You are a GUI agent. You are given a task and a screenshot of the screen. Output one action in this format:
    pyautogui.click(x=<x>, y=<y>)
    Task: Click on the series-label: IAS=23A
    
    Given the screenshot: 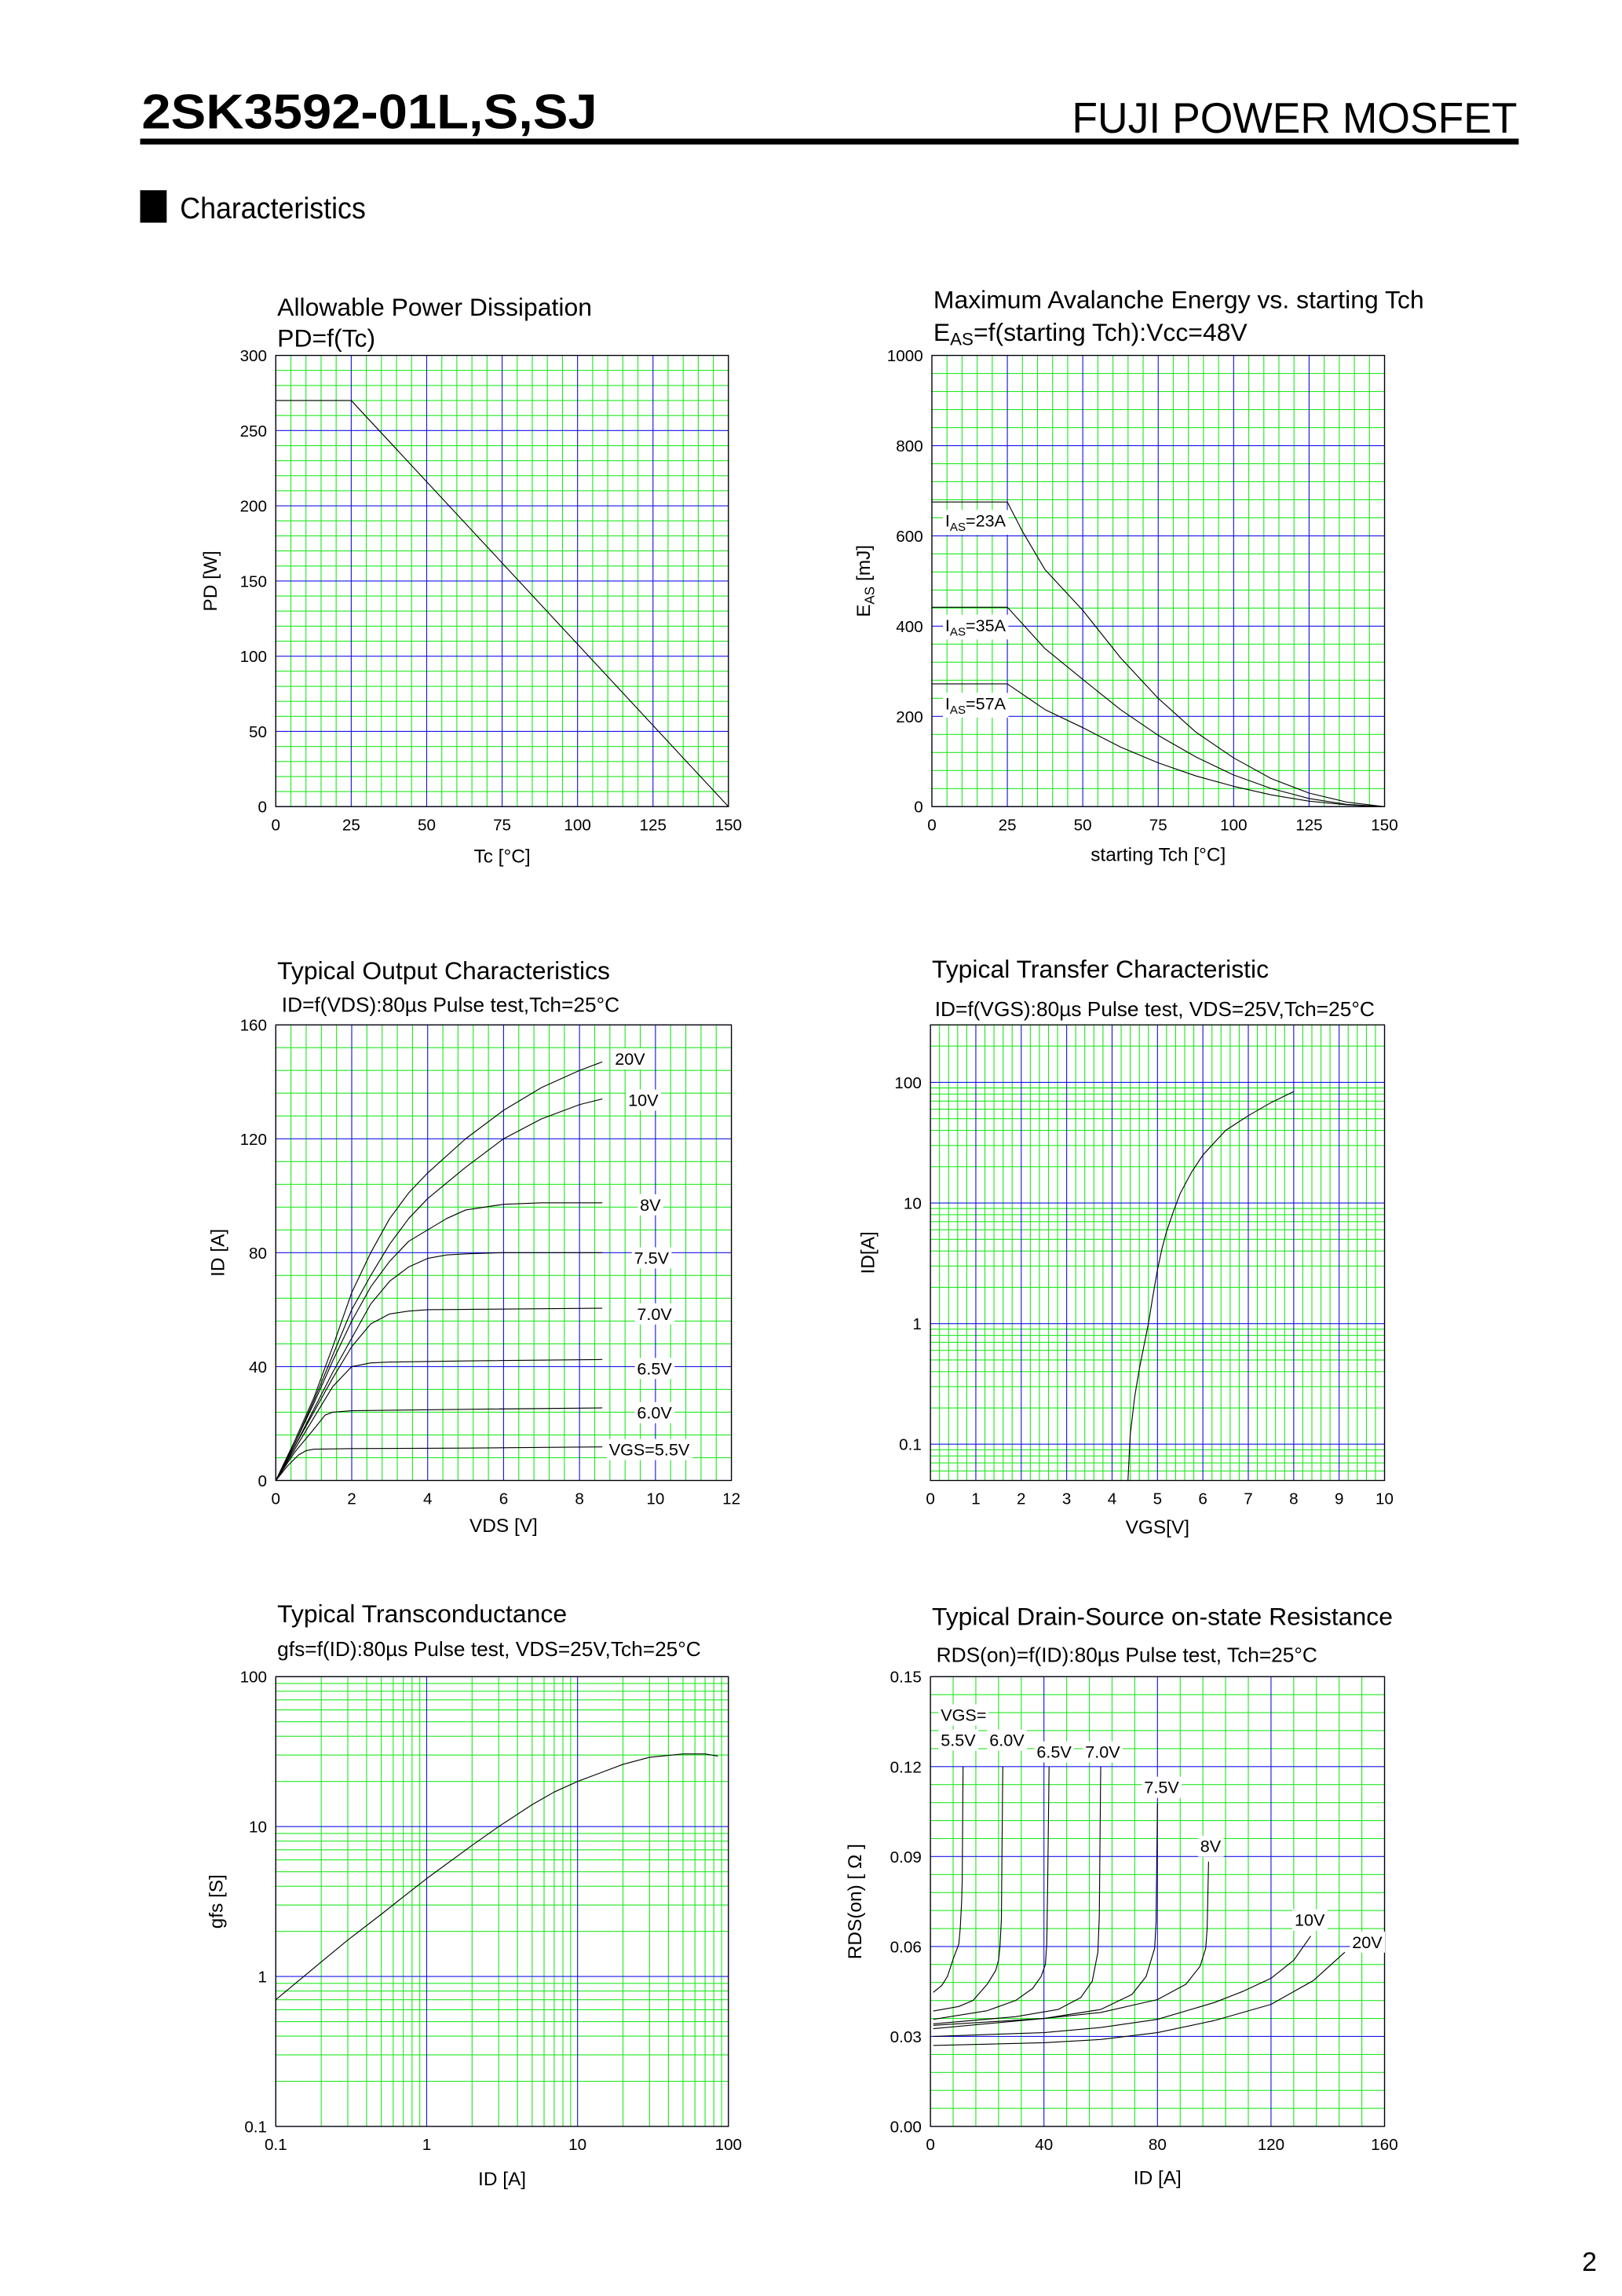 What is the action you would take?
    pyautogui.click(x=975, y=522)
    